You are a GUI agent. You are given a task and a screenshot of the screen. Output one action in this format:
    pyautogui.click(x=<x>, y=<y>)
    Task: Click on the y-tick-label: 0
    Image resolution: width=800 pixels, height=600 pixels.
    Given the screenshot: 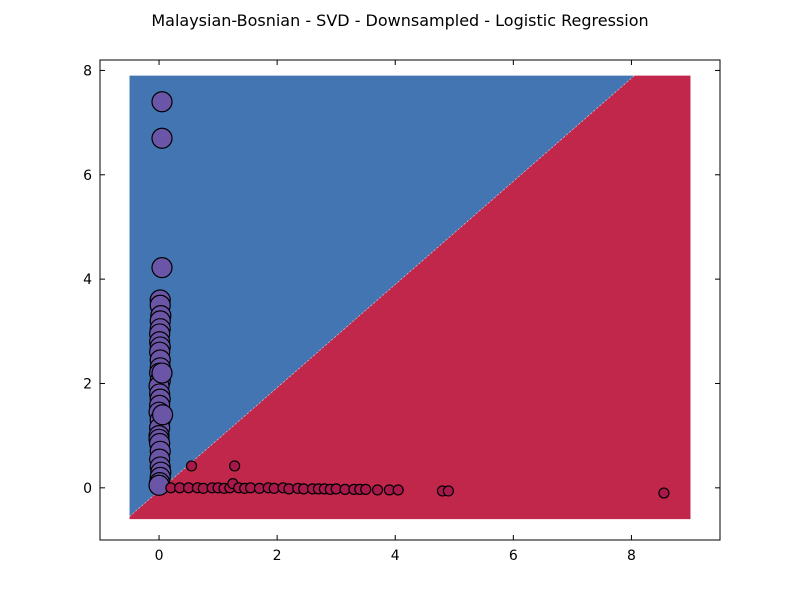 What is the action you would take?
    pyautogui.click(x=87, y=489)
    